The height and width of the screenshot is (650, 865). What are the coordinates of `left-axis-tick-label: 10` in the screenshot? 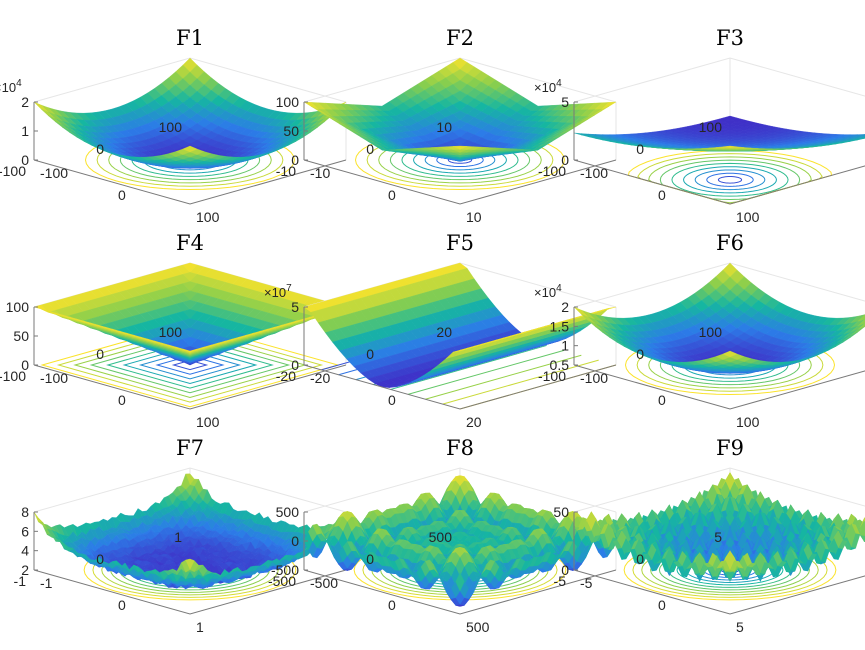 It's located at (444, 127).